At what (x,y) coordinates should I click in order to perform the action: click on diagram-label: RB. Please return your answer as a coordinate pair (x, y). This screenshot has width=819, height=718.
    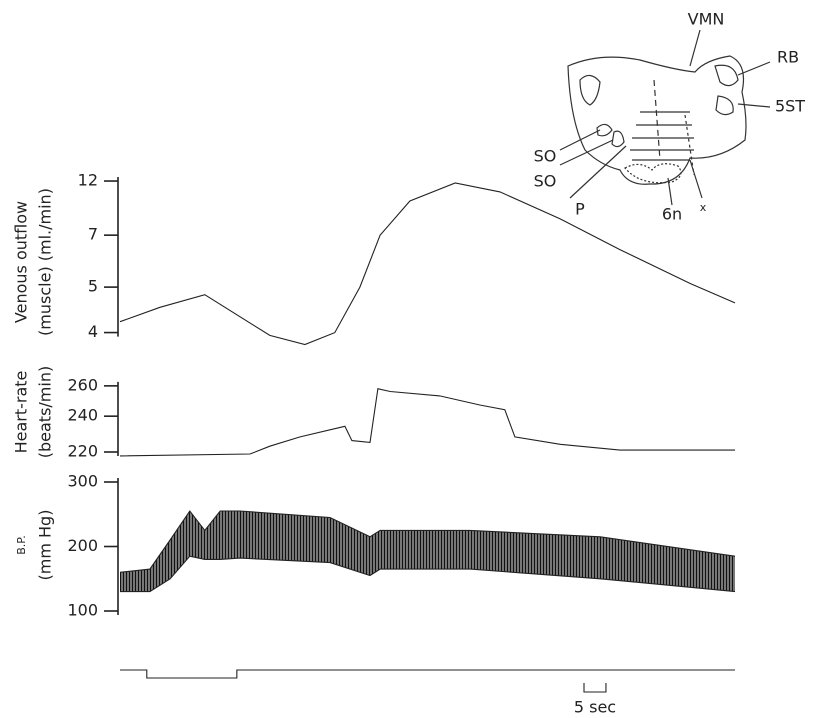
    Looking at the image, I should click on (788, 57).